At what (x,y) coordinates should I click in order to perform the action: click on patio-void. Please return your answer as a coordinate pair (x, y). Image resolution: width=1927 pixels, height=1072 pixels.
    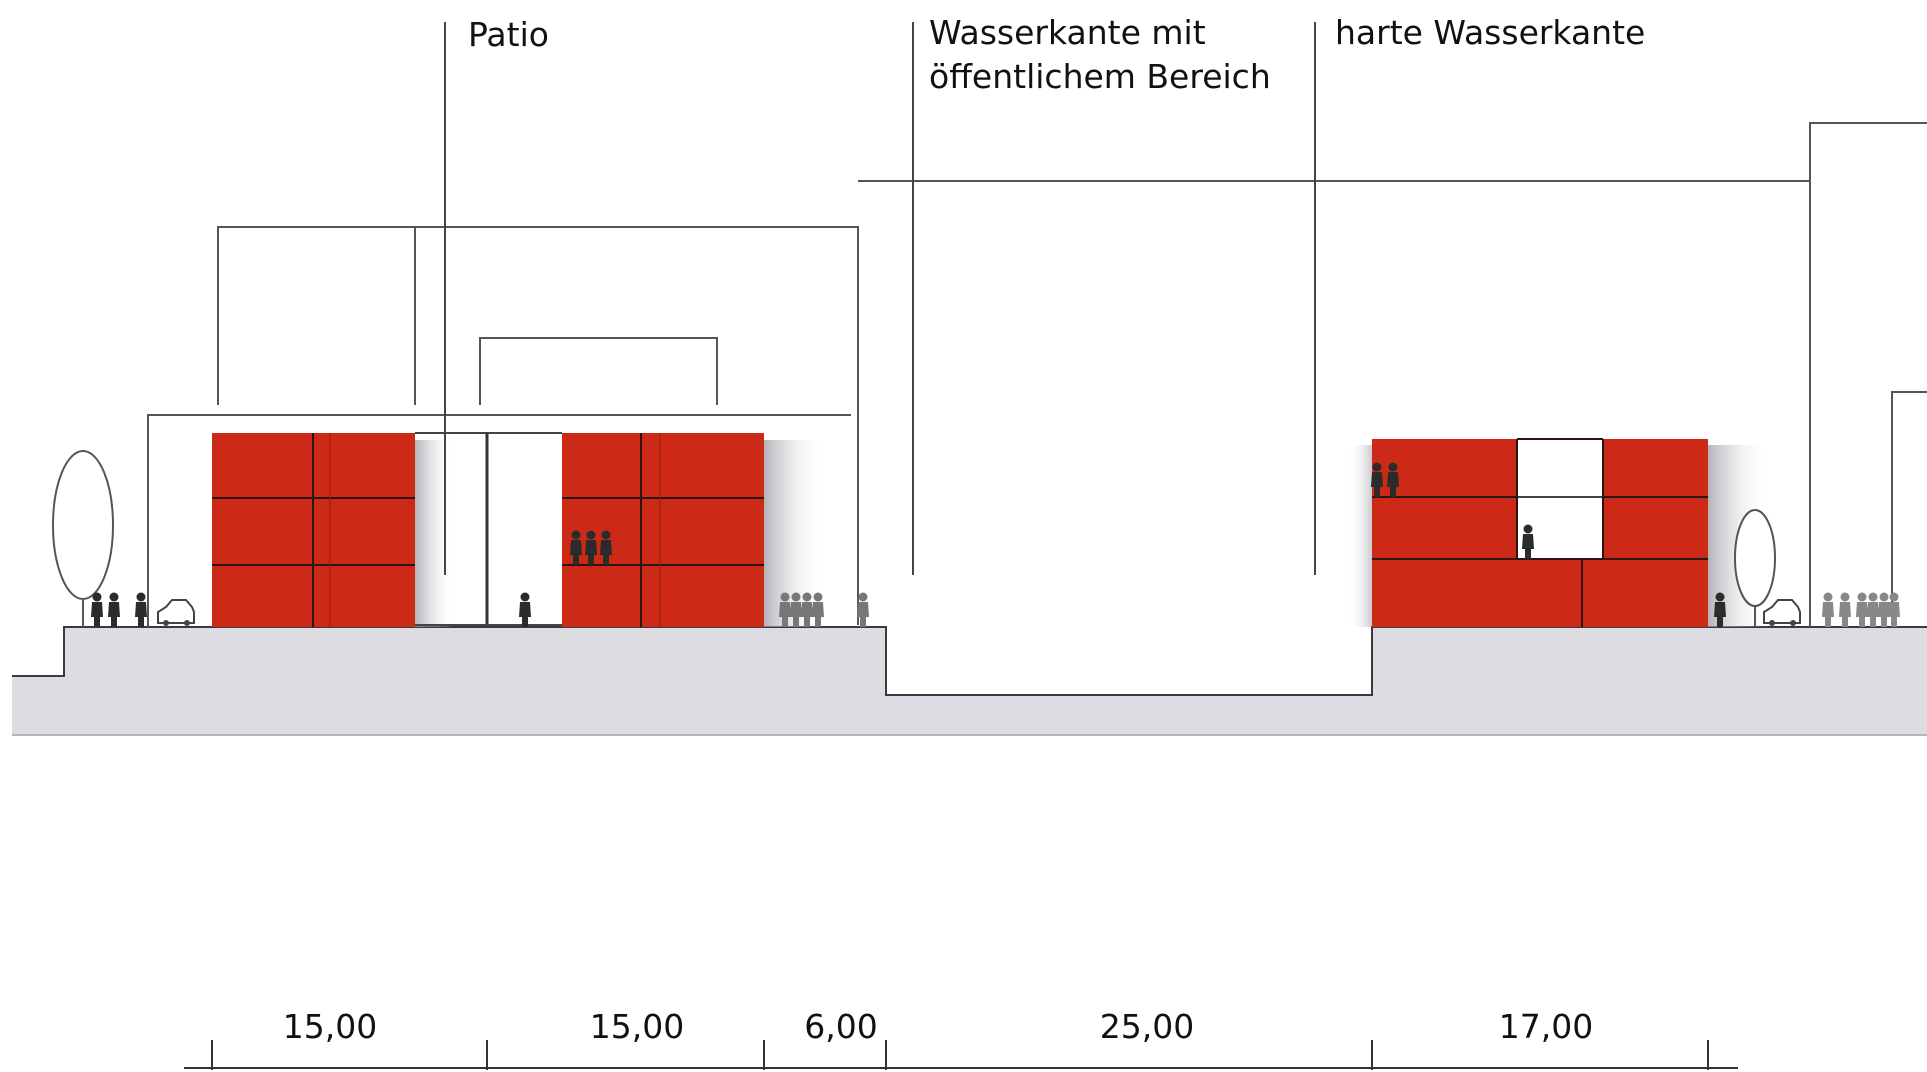
    Looking at the image, I should click on (488, 529).